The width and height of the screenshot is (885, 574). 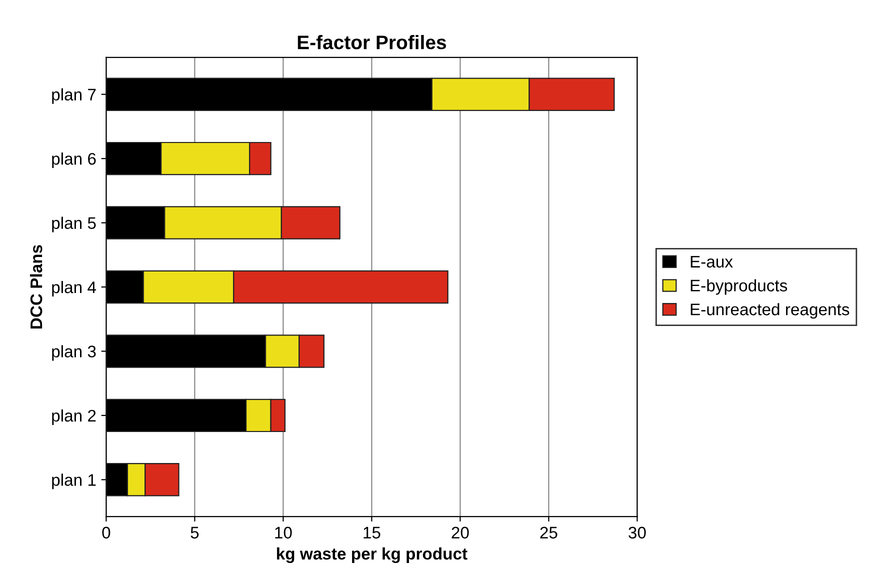 What do you see at coordinates (549, 532) in the screenshot?
I see `x-tick-label: 25` at bounding box center [549, 532].